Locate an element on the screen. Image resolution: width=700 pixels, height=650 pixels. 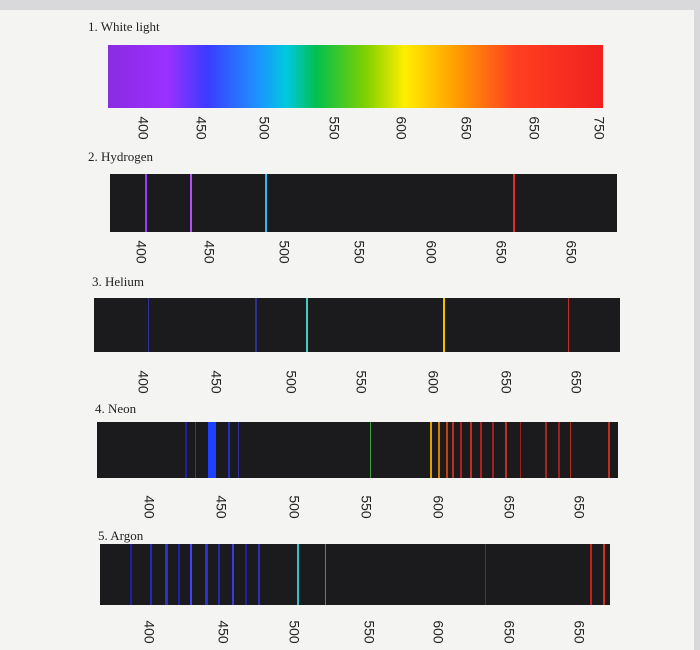
section-title: 4. Neon is located at coordinates (116, 408).